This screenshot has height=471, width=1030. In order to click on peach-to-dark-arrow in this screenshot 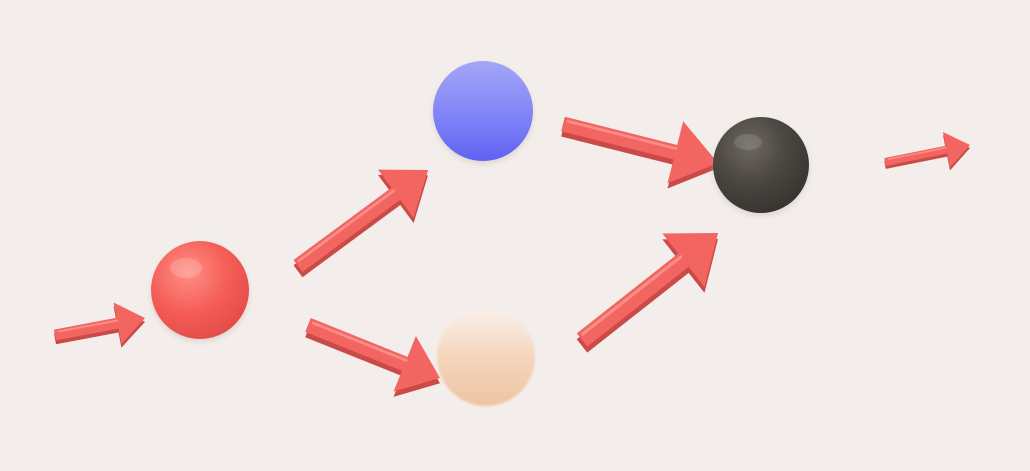, I will do `click(647, 293)`.